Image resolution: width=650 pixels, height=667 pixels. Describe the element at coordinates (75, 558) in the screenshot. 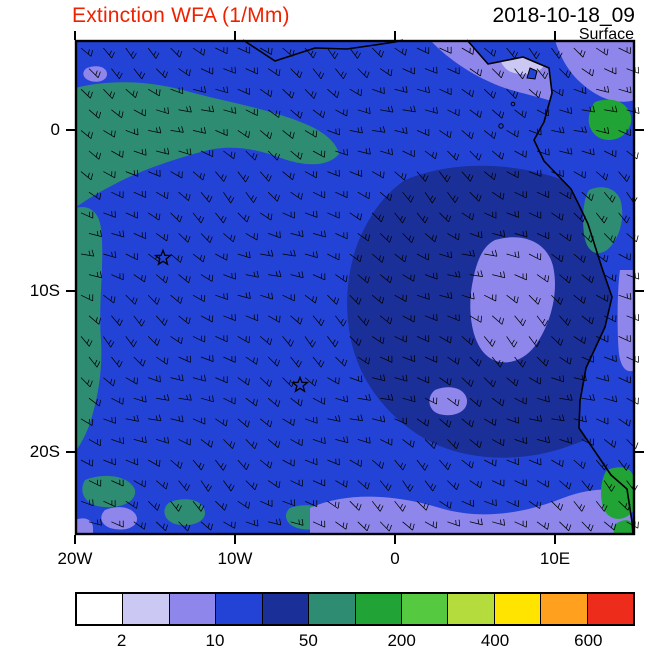

I see `x-tick-label-20w: 20W` at that location.